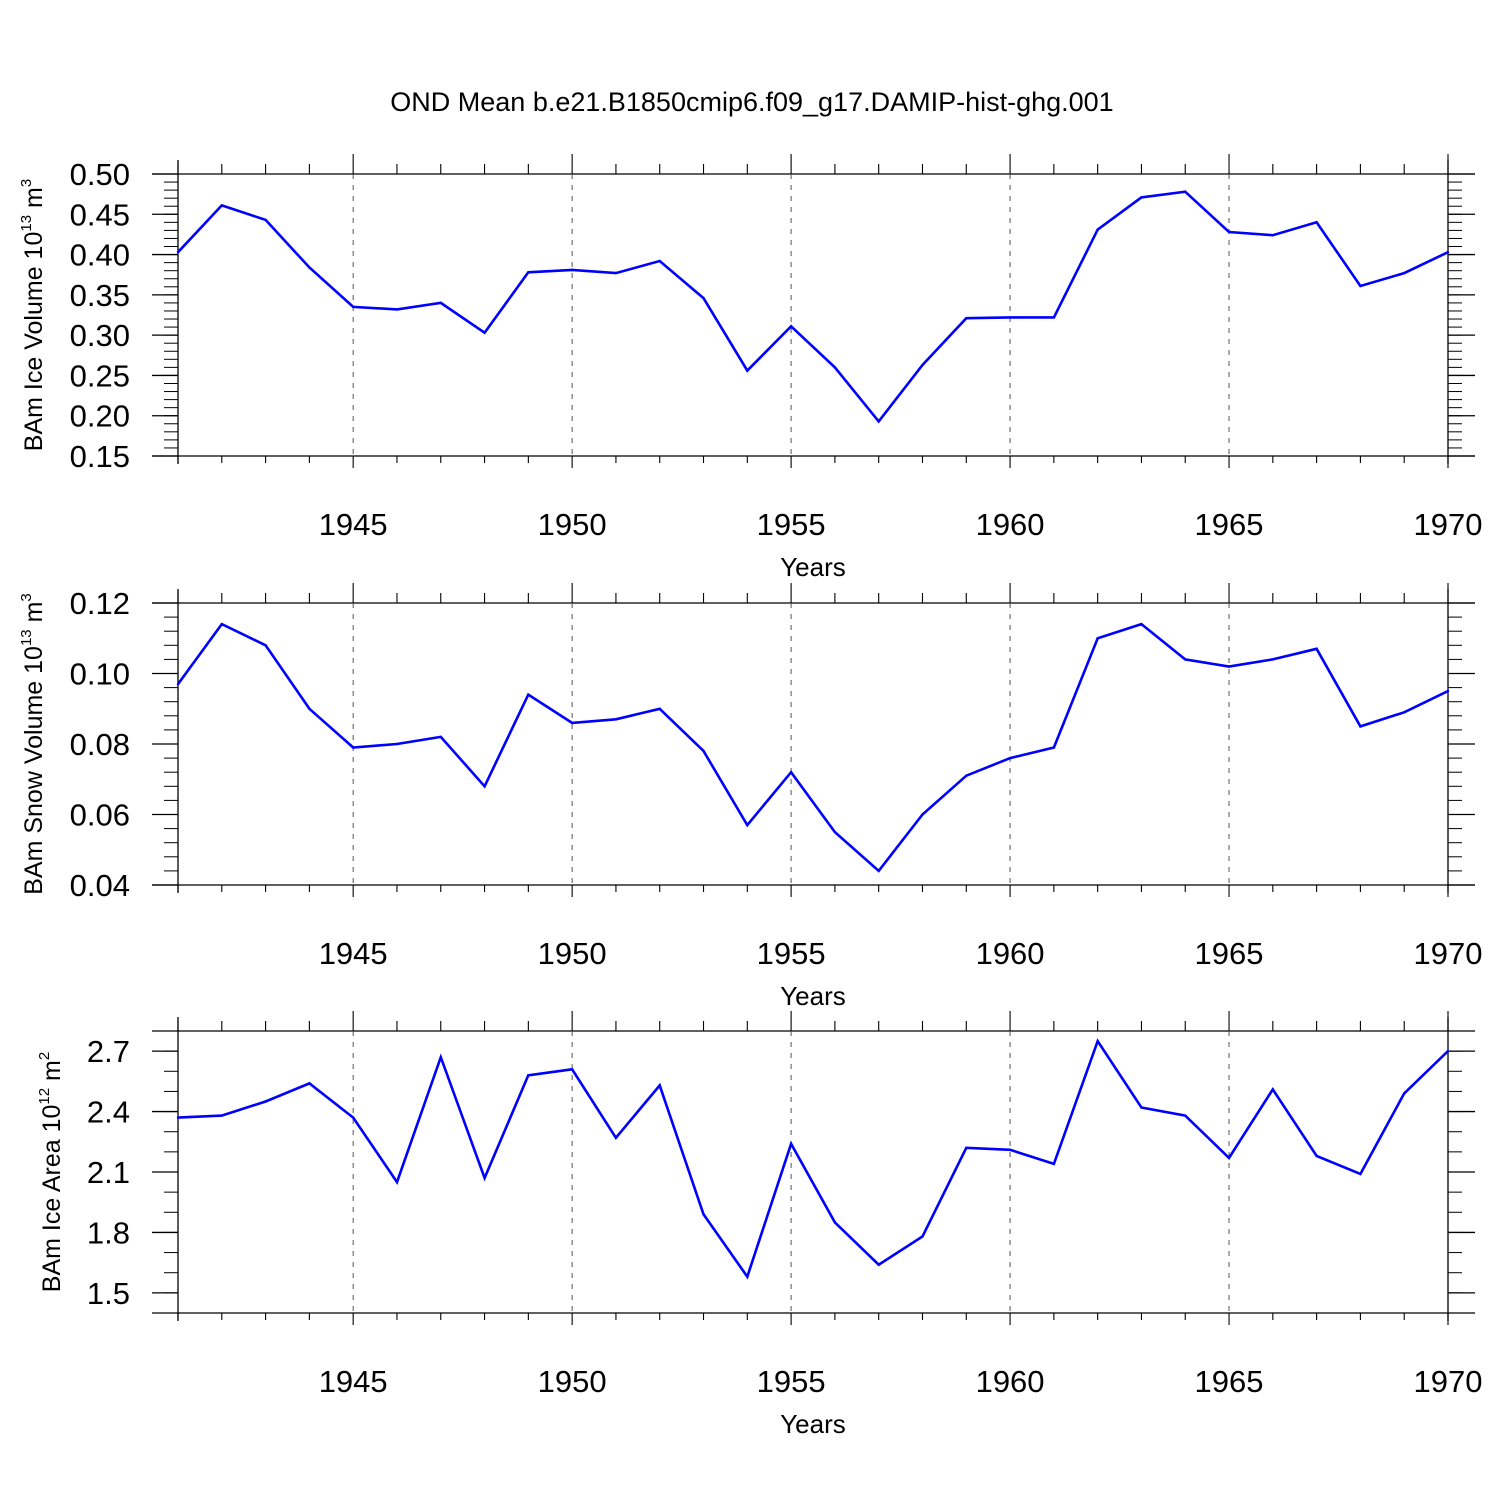 This screenshot has height=1500, width=1500. I want to click on y-tick-label: 0.04, so click(100, 885).